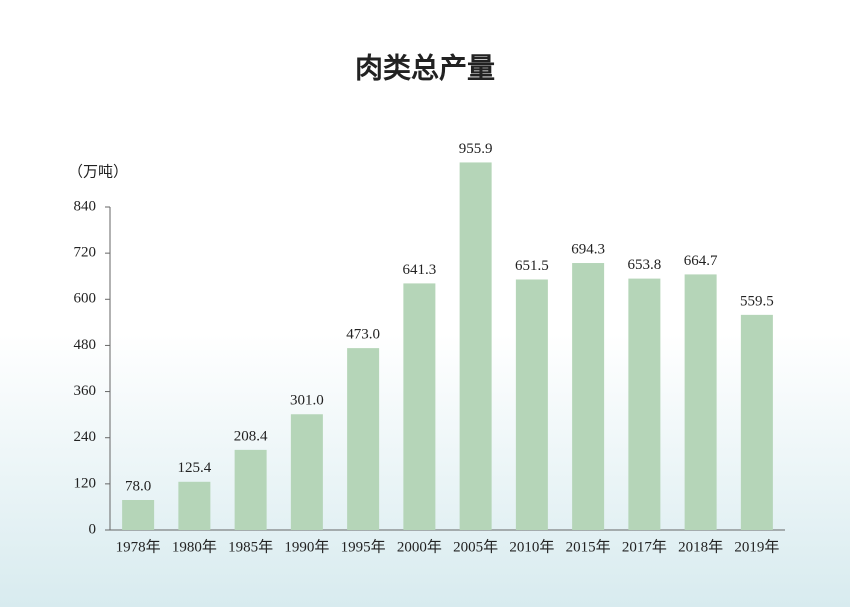  Describe the element at coordinates (363, 546) in the screenshot. I see `x-tick-label: 1995年` at that location.